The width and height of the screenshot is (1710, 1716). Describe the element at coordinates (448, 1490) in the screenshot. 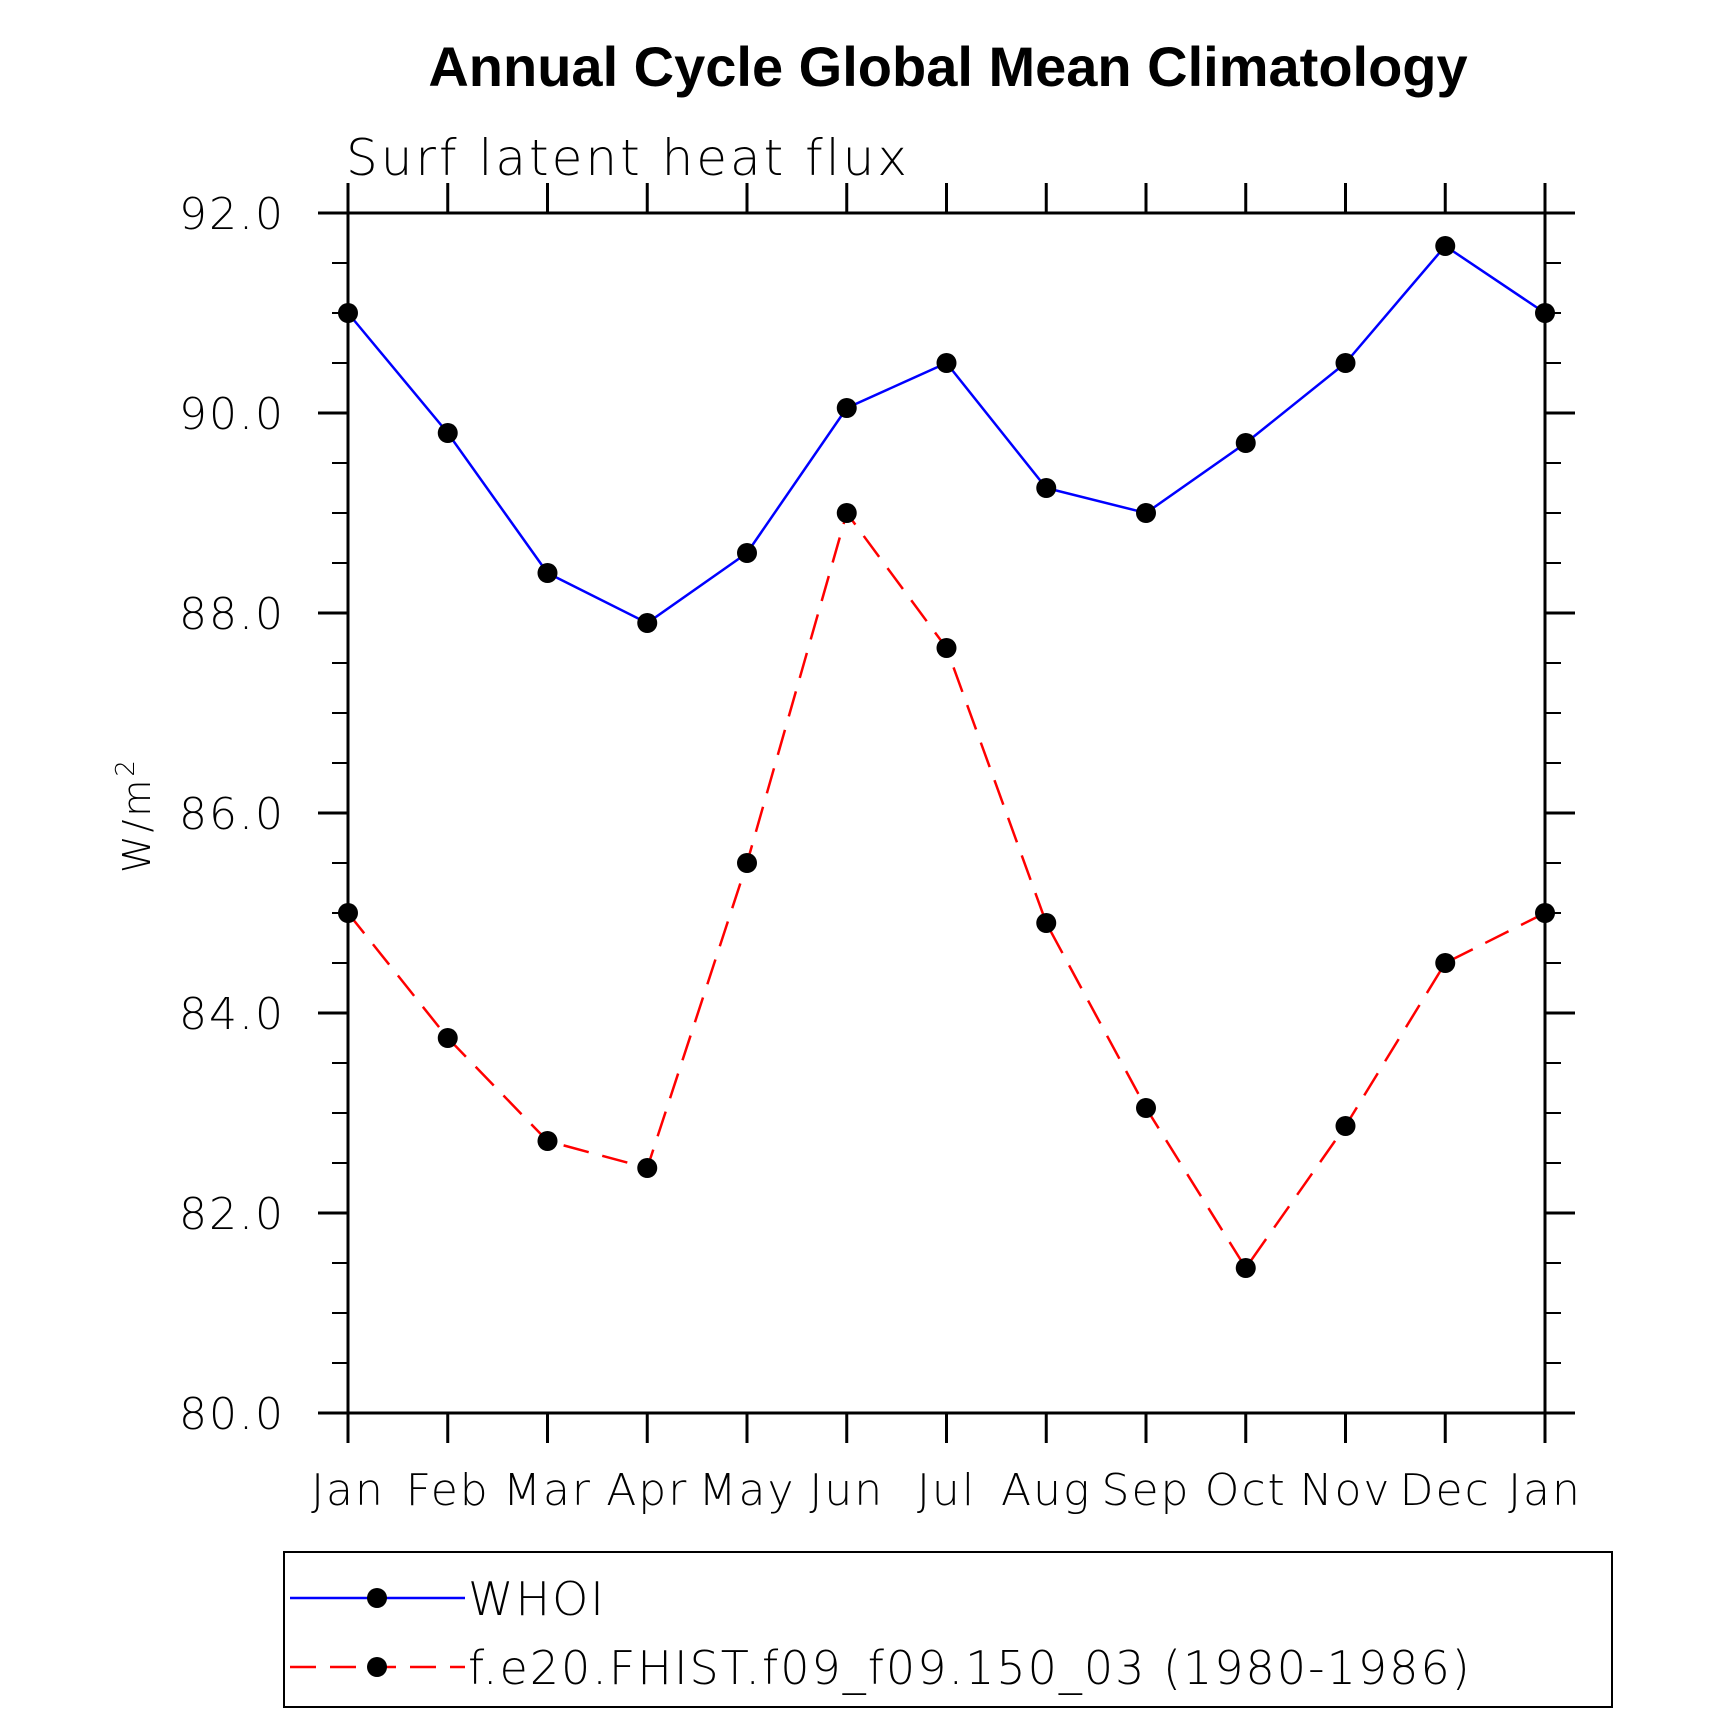

I see `x-tick-label: Feb` at that location.